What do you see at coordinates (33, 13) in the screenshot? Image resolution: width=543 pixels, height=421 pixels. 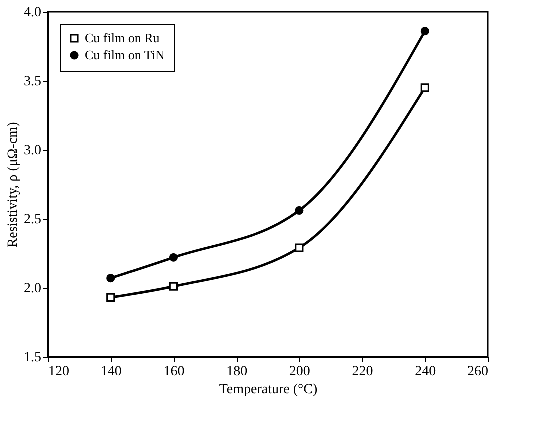 I see `y-tick-label: 4.0` at bounding box center [33, 13].